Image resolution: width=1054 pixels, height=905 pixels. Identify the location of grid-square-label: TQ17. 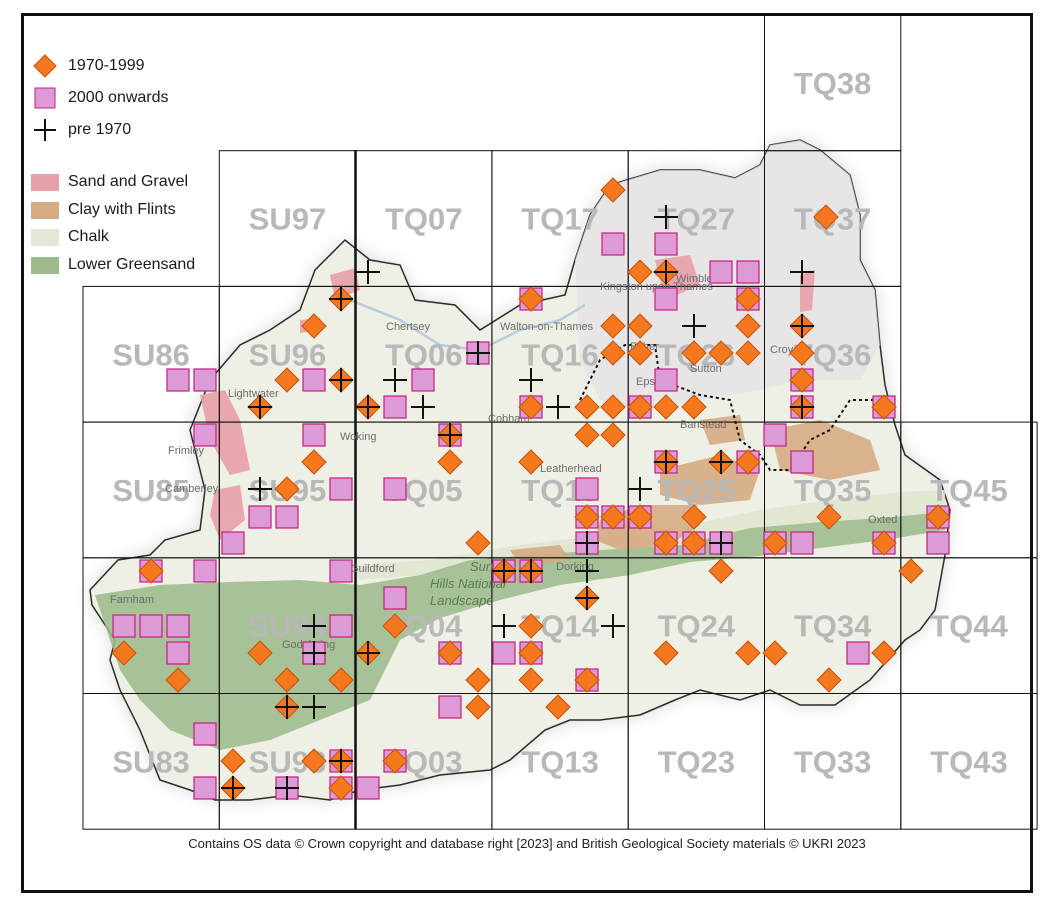
(560, 219).